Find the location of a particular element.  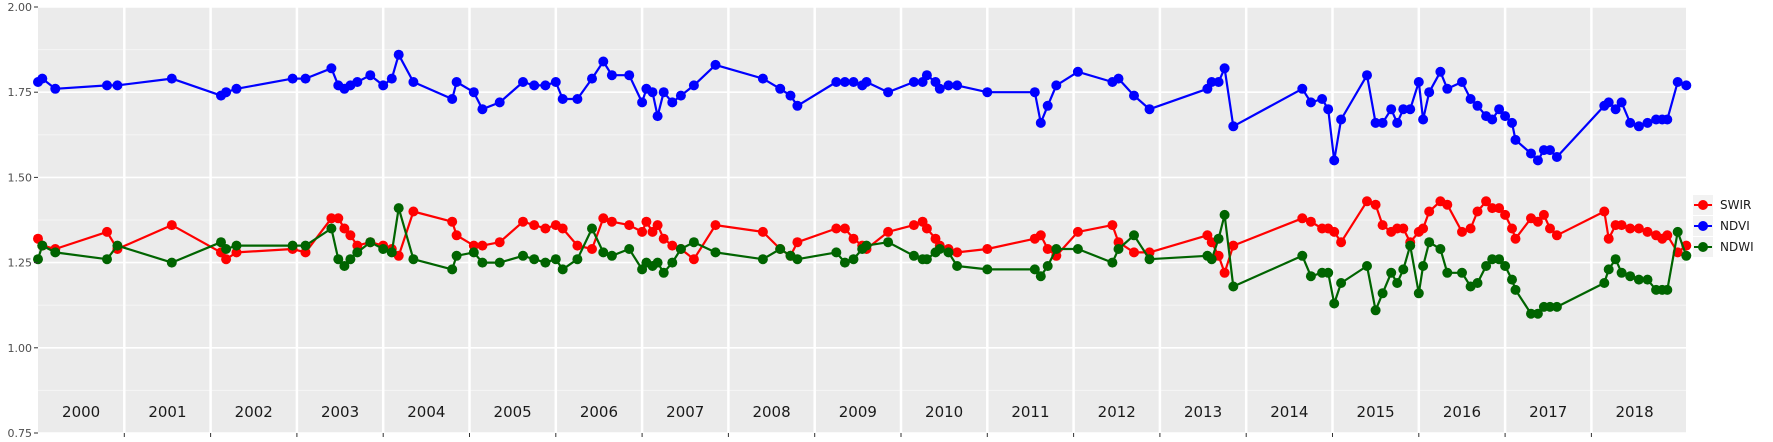

year-label: 2016 is located at coordinates (1462, 412).